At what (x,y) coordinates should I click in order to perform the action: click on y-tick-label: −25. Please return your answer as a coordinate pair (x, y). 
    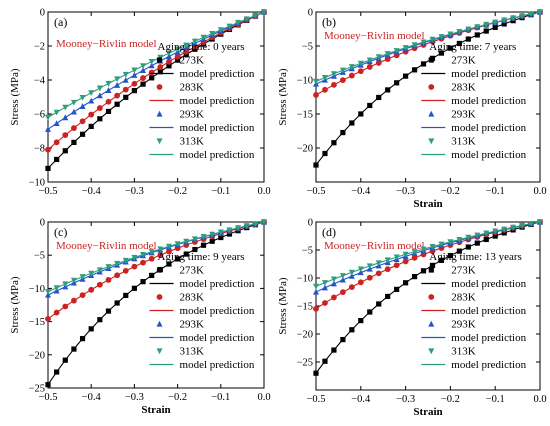
    Looking at the image, I should click on (37, 389).